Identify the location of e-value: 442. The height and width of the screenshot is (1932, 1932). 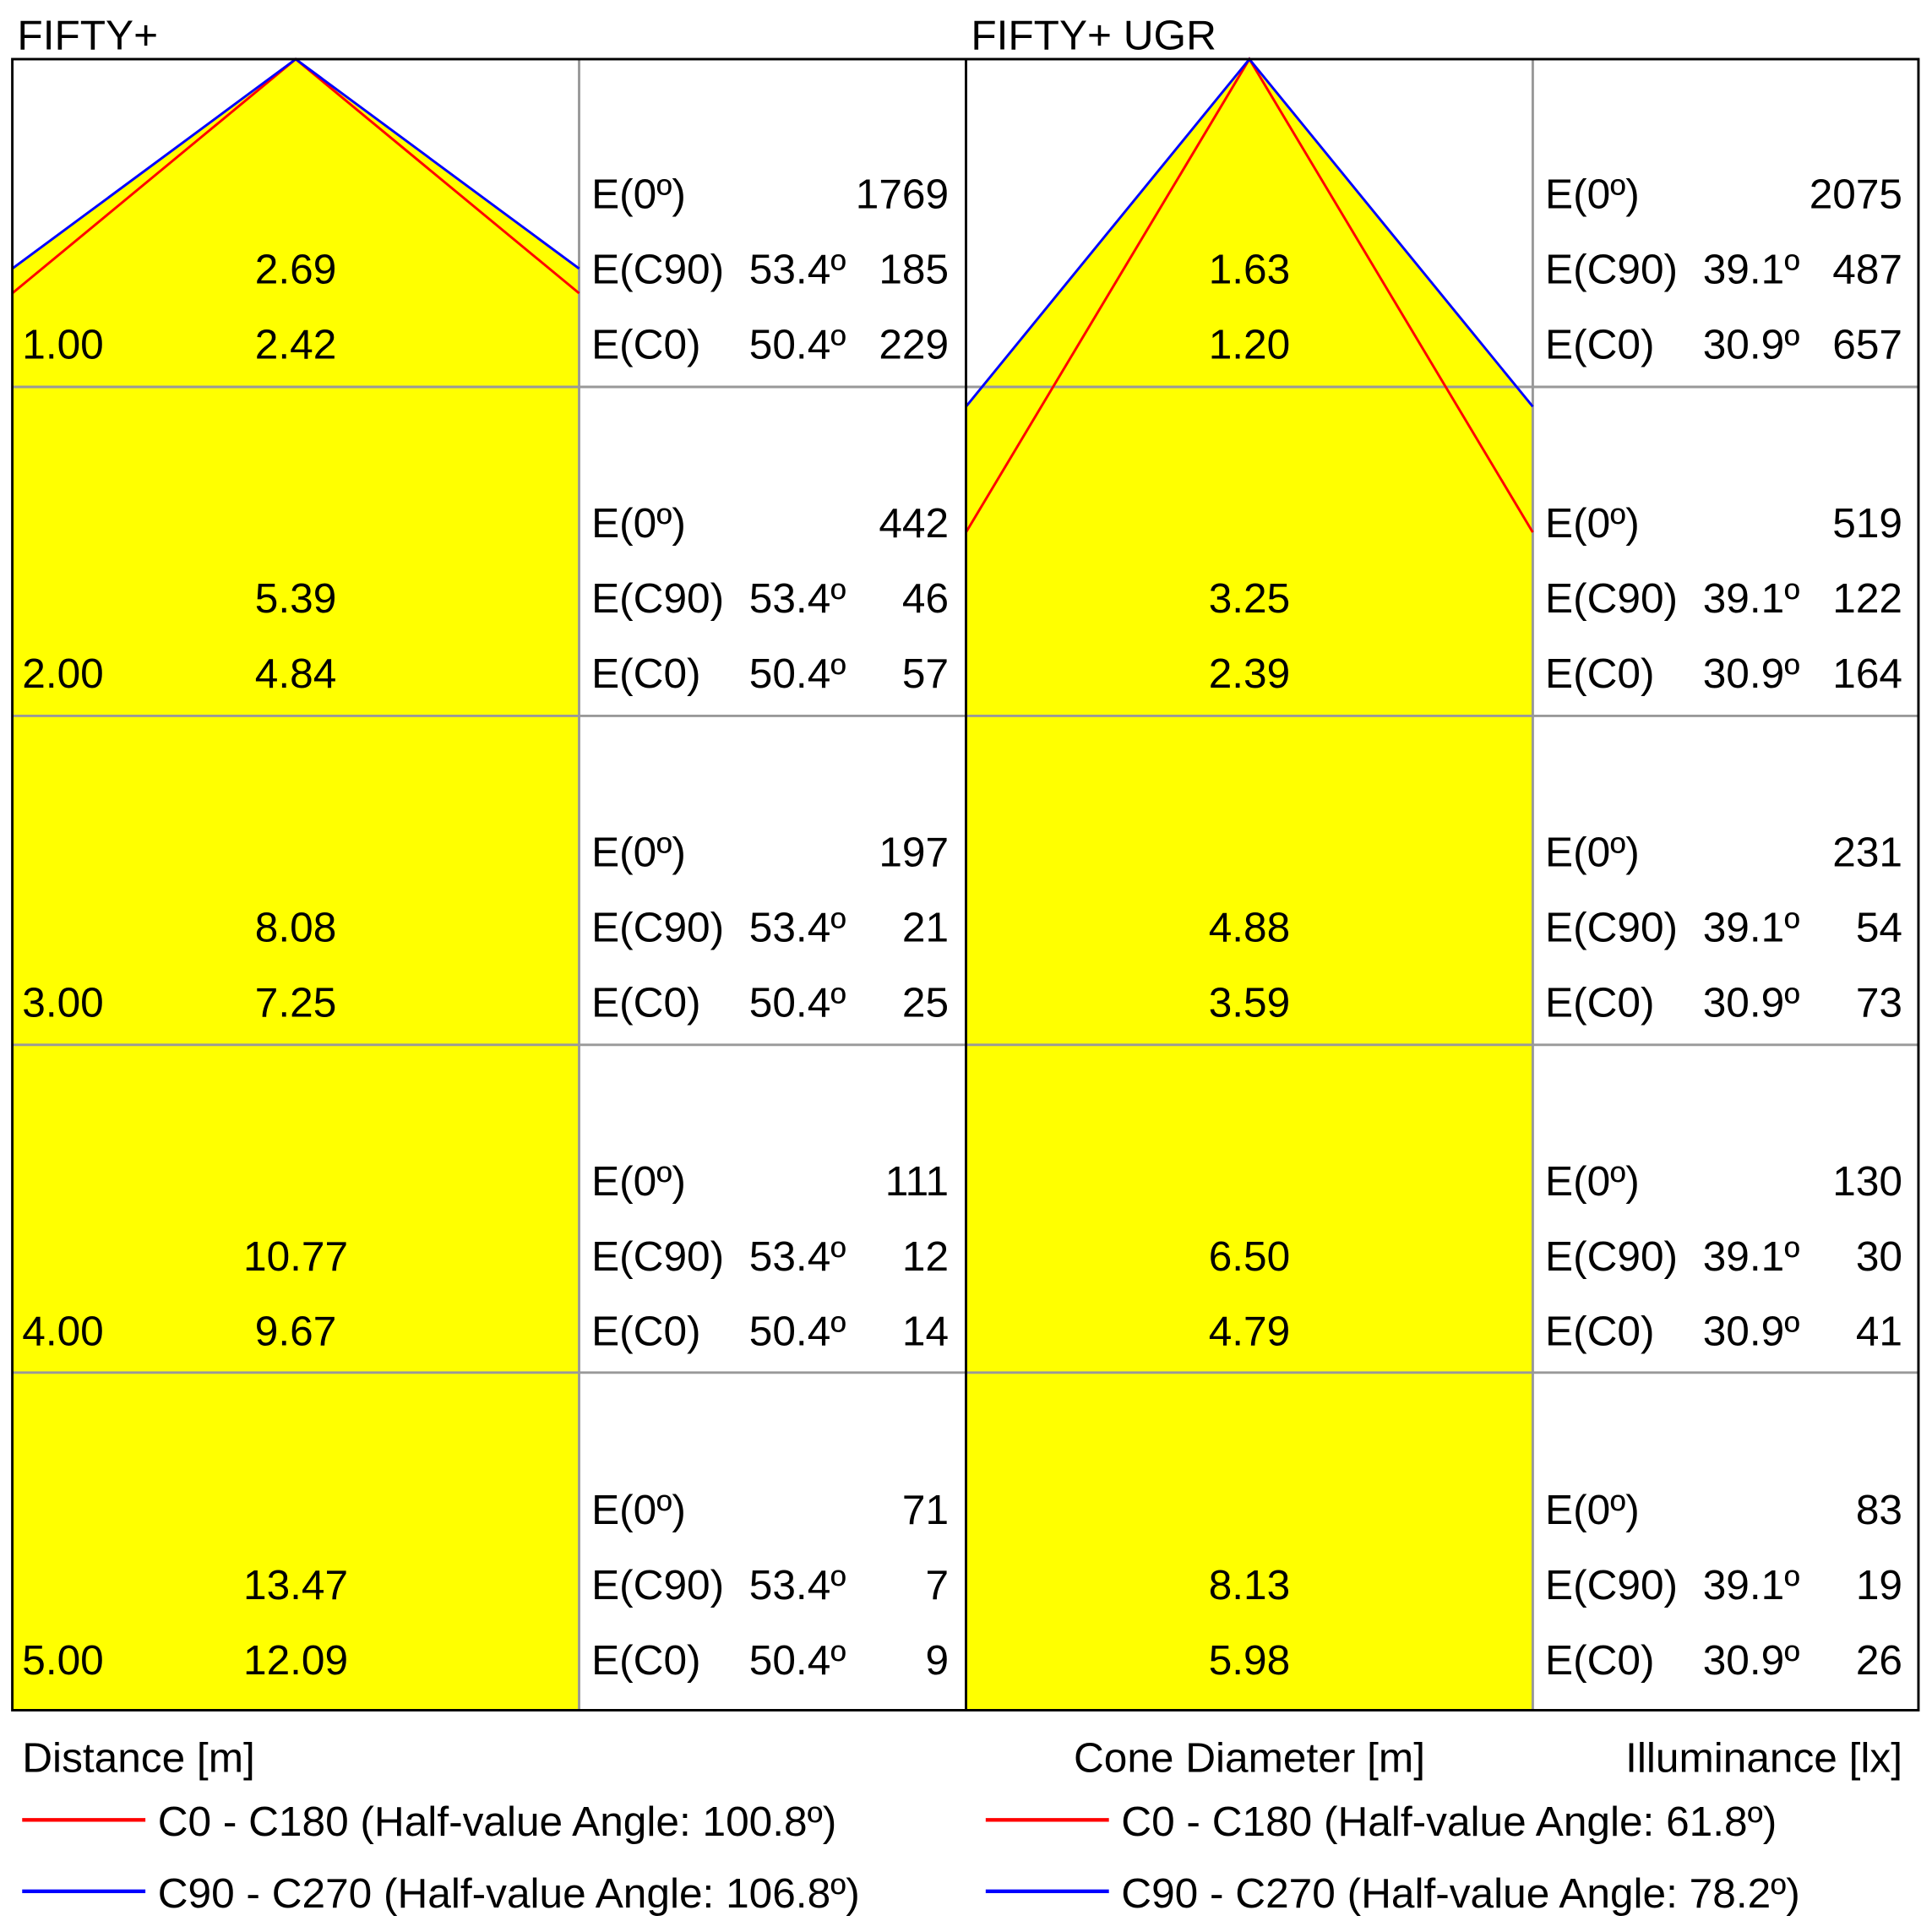
(914, 523).